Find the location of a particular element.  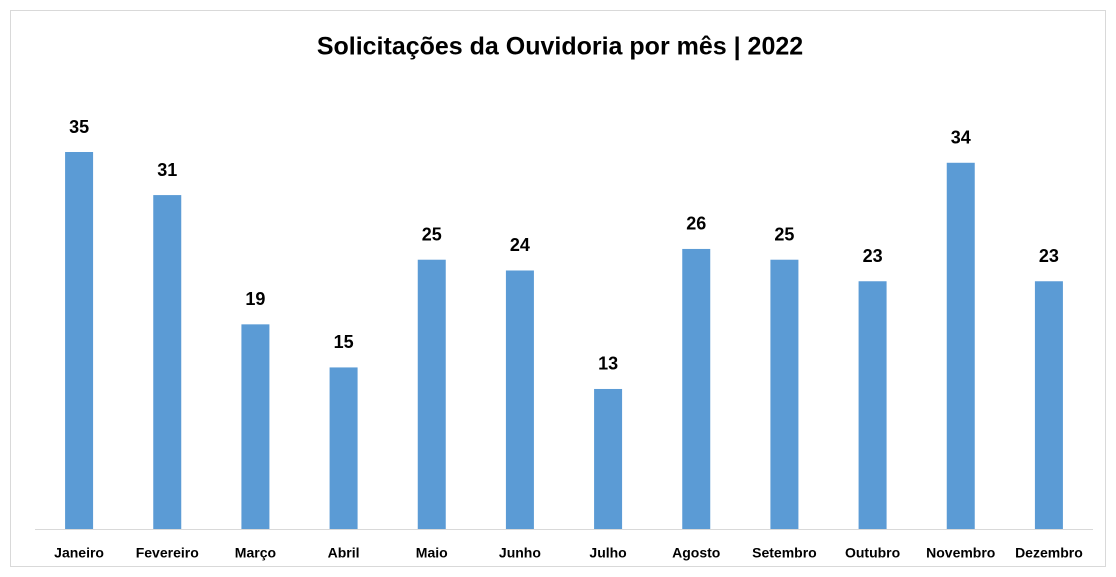

data-label: 24 is located at coordinates (520, 245).